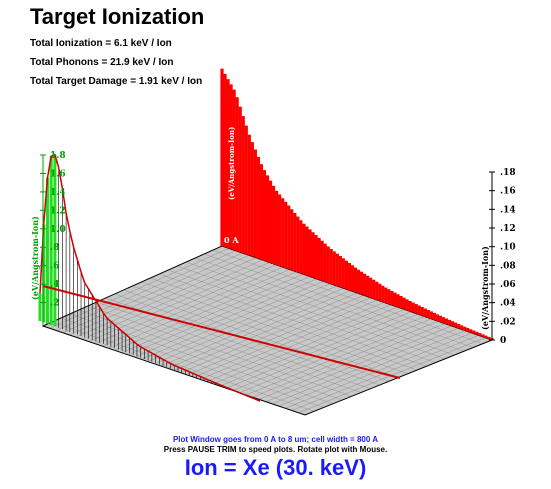 This screenshot has width=551, height=489. Describe the element at coordinates (53, 238) in the screenshot. I see `left-y-axis: .2 .4 .6 .8 1.0 1.2 1.4 1.6 1.8` at that location.